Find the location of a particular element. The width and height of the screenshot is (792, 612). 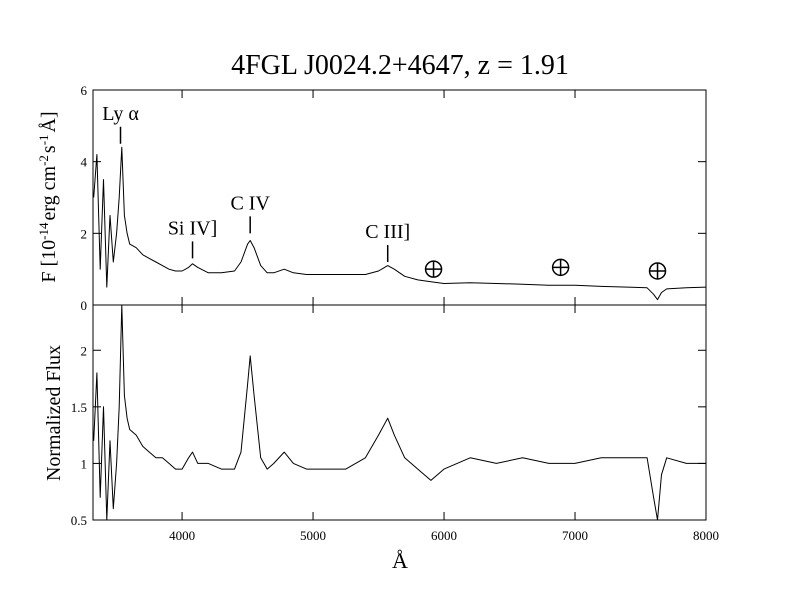

y-axis-label-part: -2 is located at coordinates (43, 160).